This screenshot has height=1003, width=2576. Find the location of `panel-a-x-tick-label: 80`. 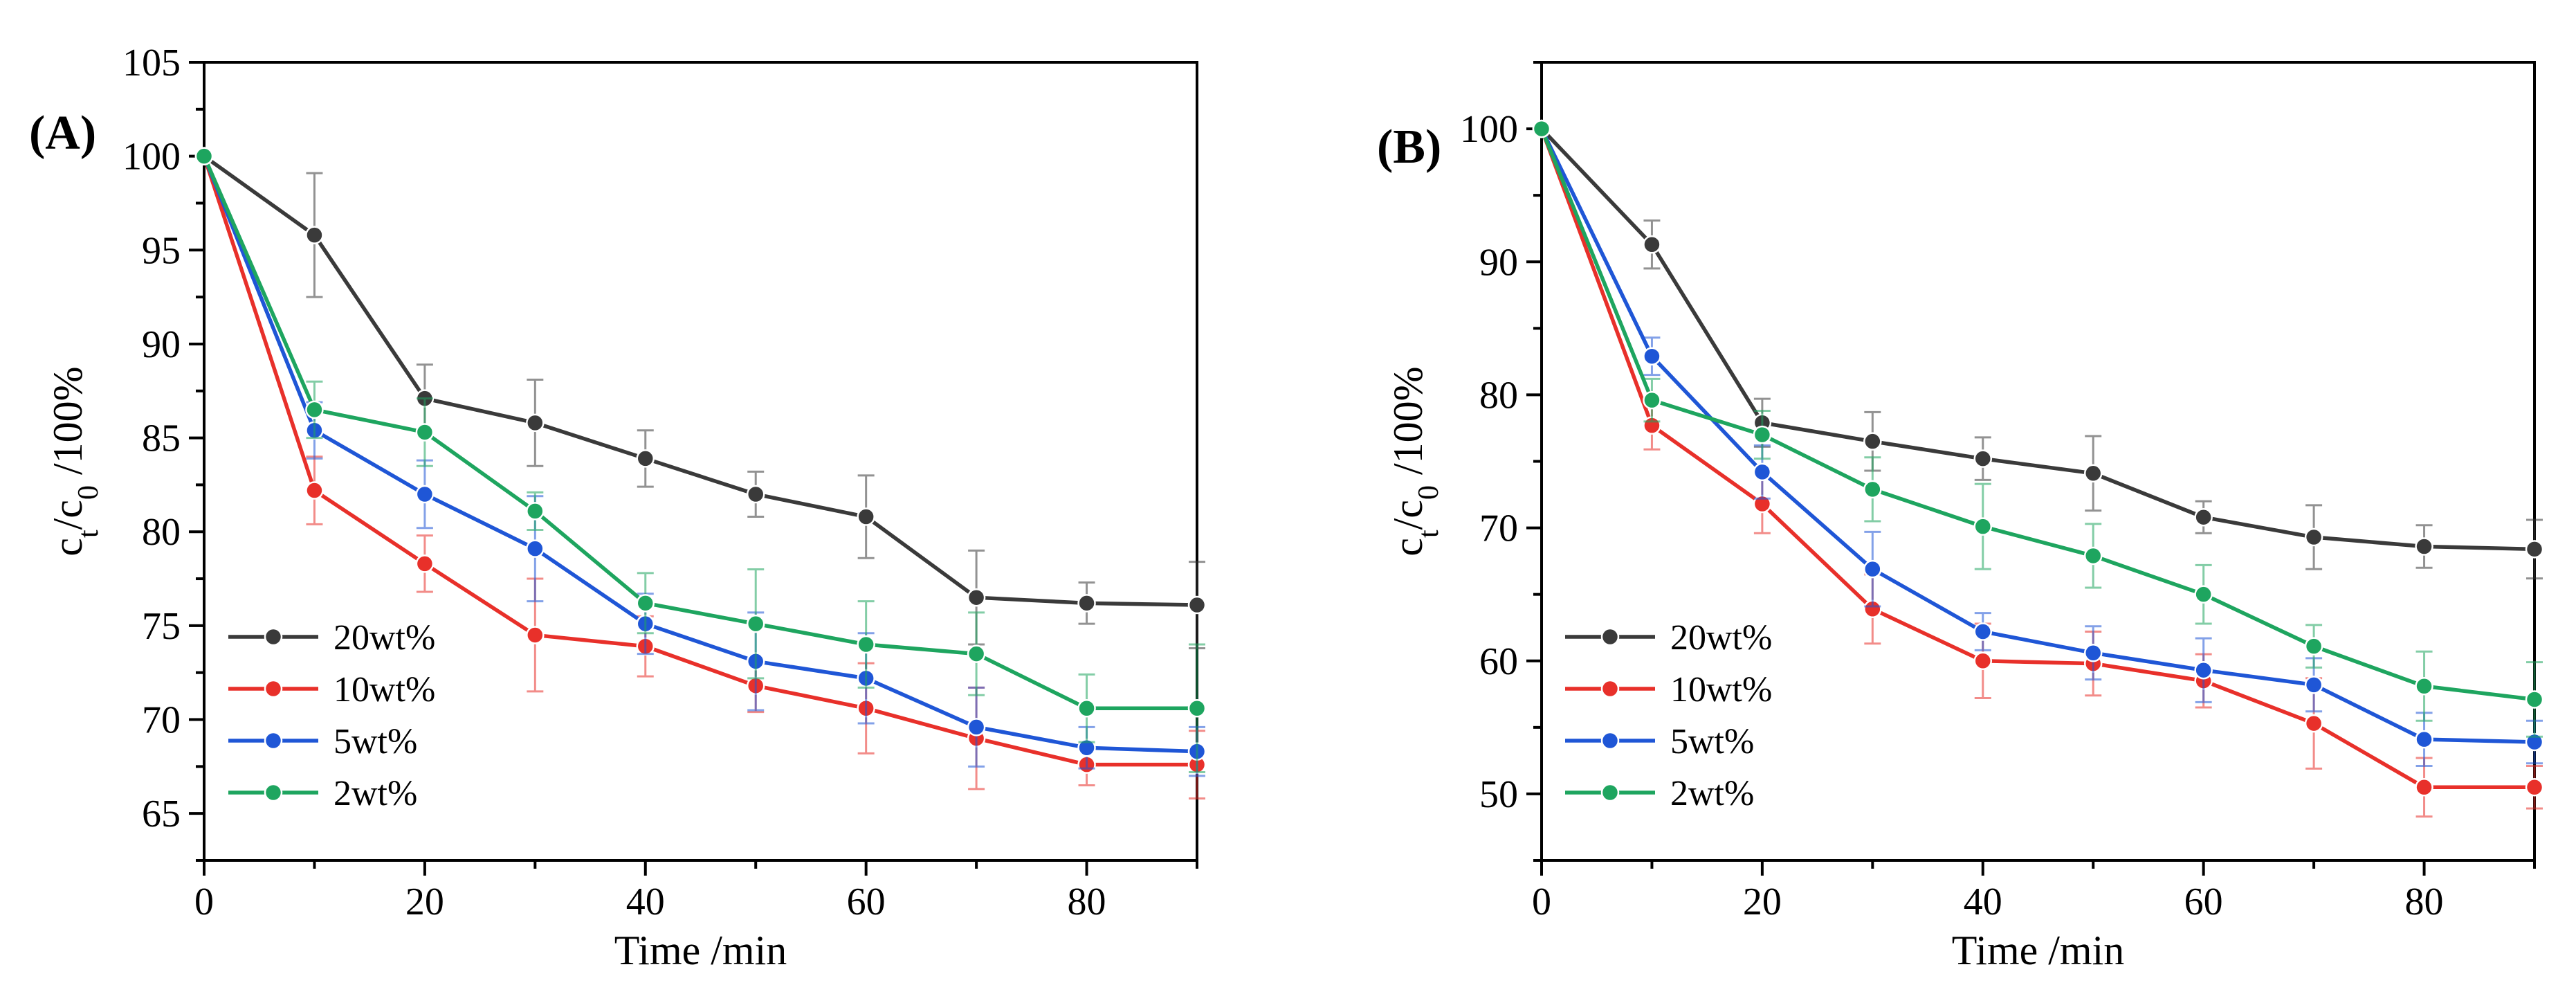

panel-a-x-tick-label: 80 is located at coordinates (1087, 901).